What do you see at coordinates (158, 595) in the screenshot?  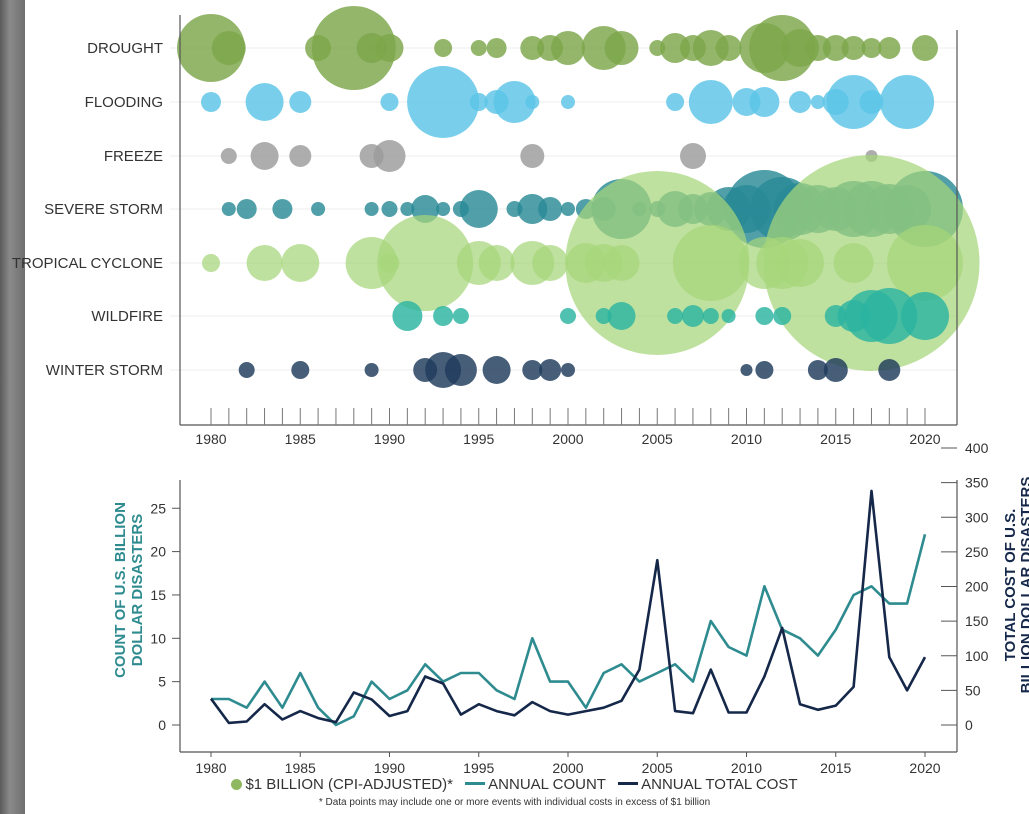 I see `left-y-tick-label: 15` at bounding box center [158, 595].